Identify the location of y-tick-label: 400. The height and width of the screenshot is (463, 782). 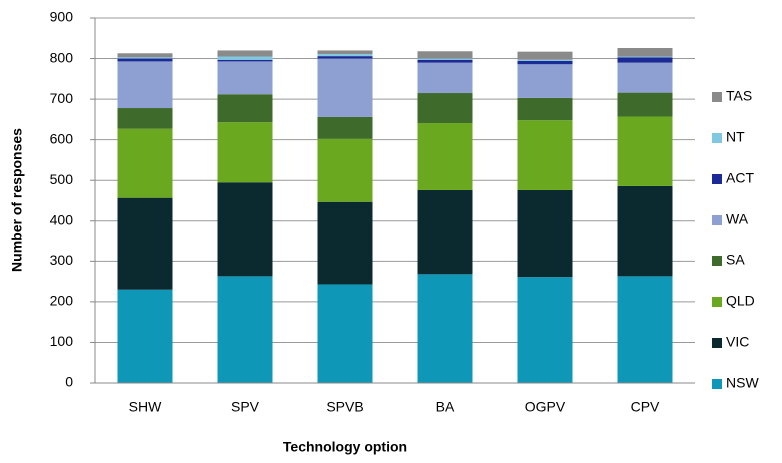
(62, 219).